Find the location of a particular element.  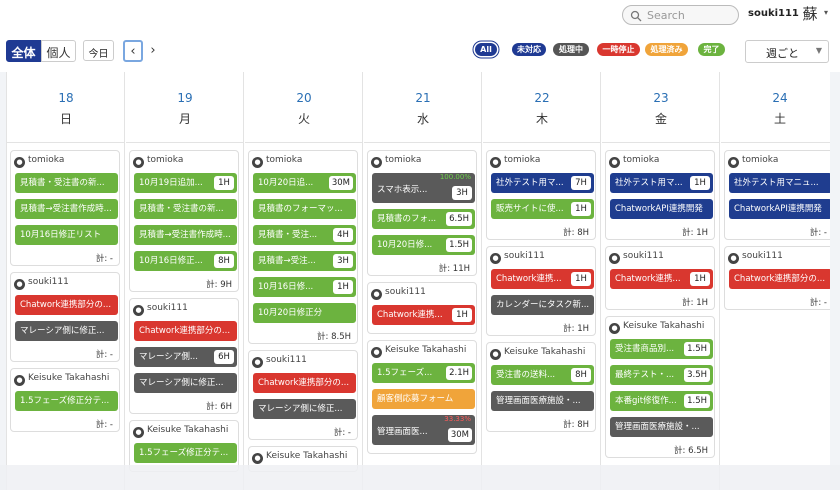

task-hours: 3H is located at coordinates (462, 193).